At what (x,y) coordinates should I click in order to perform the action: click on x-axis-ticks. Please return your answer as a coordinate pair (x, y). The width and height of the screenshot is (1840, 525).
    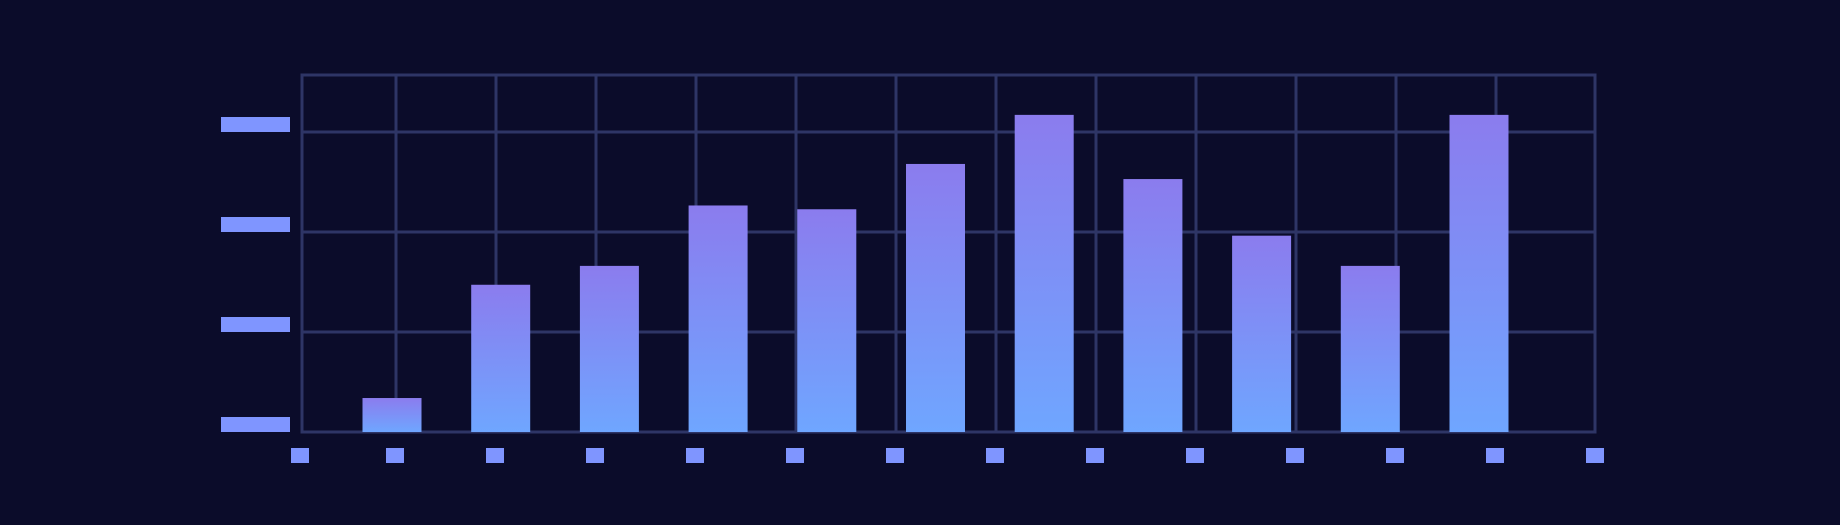
    Looking at the image, I should click on (947, 455).